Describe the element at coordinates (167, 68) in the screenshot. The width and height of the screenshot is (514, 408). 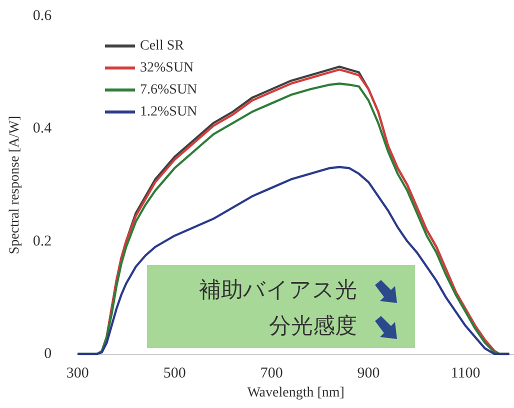
I see `legend-label: 32%SUN` at that location.